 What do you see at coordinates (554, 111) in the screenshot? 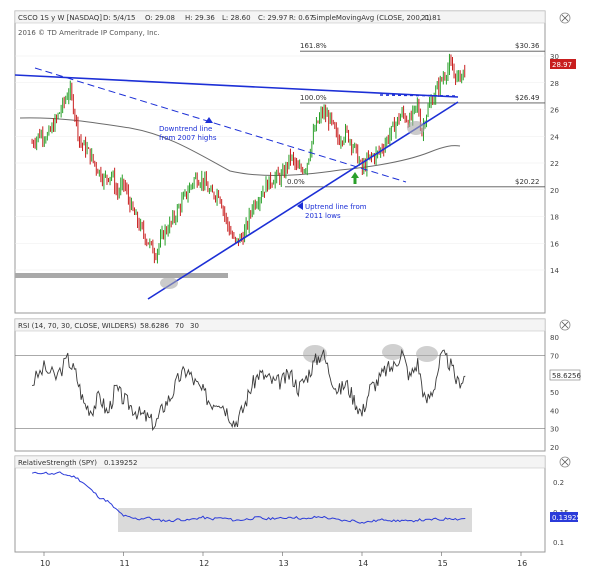
I see `price-tick-label: 26` at bounding box center [554, 111].